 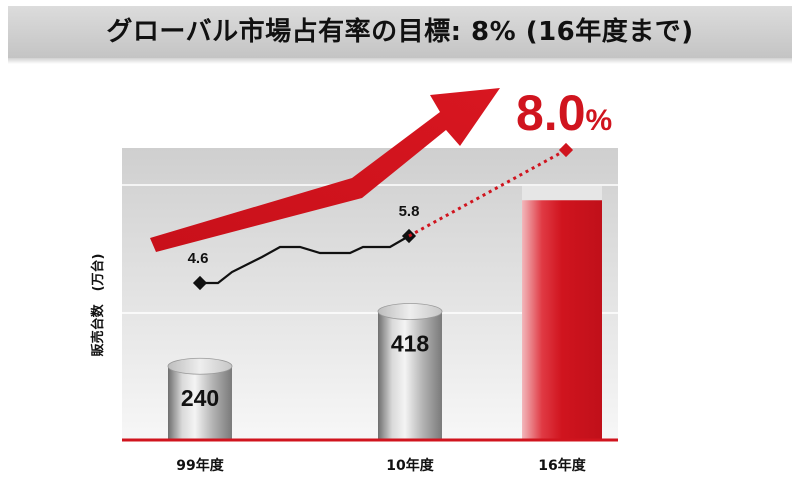 I want to click on share-point-label-0: 4.6, so click(x=198, y=258).